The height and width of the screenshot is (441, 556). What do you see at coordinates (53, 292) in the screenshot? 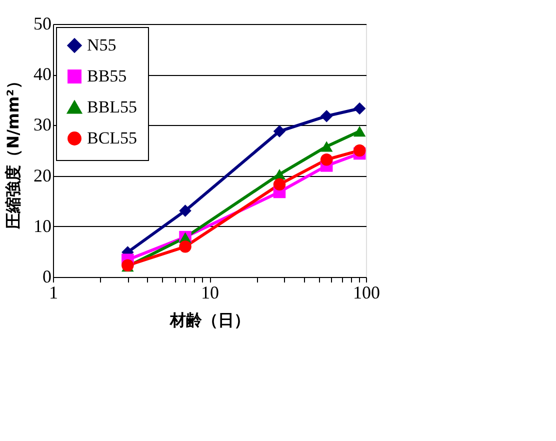
I see `x-tick-label: 1` at bounding box center [53, 292].